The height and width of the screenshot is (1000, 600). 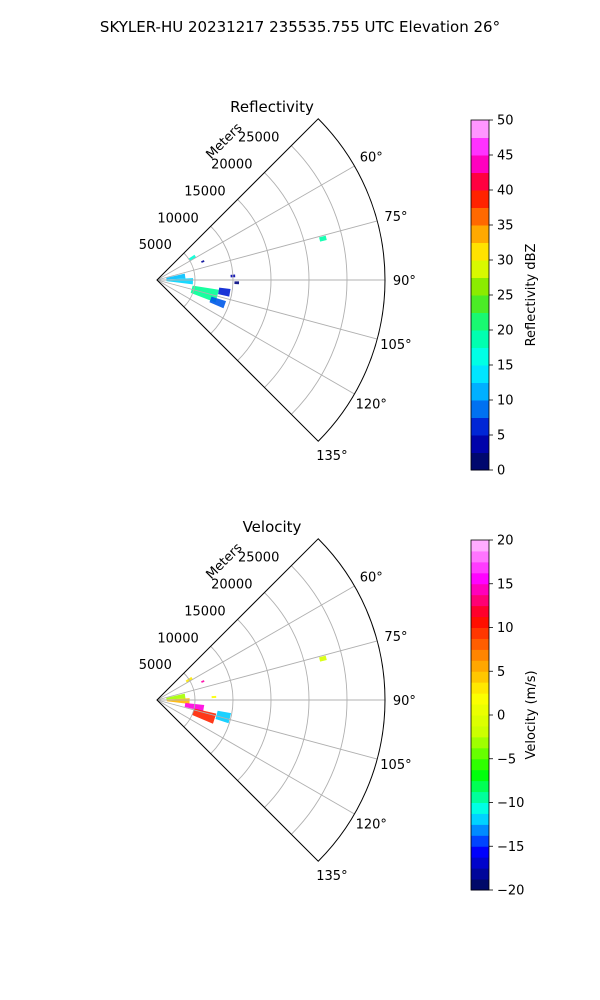 I want to click on colorbar: 0 5 10 15 20 25 30 35 40 45 50 Reflectivity dBZ, so click(x=504, y=296).